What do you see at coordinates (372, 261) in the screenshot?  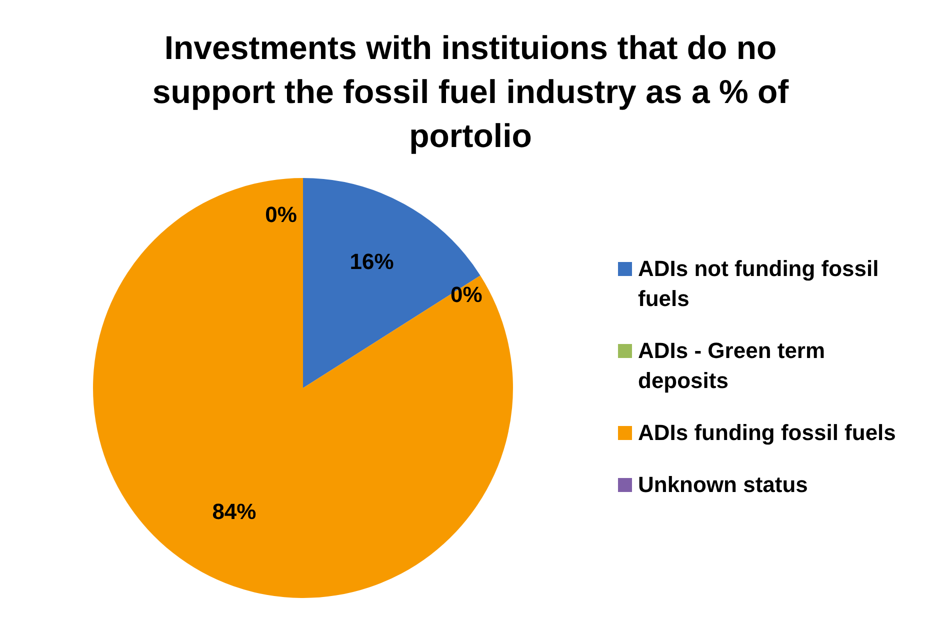 I see `data-label: 16%` at bounding box center [372, 261].